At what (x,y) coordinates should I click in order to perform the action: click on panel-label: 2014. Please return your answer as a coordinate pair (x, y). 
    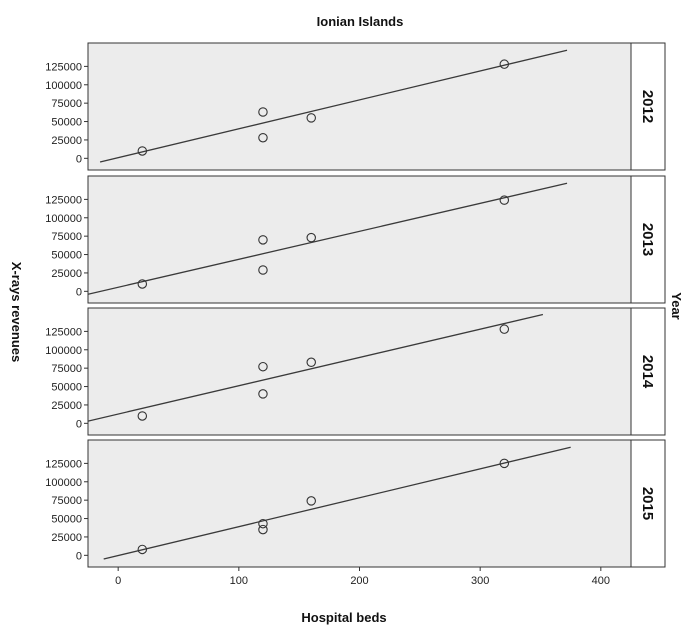
    Looking at the image, I should click on (647, 372).